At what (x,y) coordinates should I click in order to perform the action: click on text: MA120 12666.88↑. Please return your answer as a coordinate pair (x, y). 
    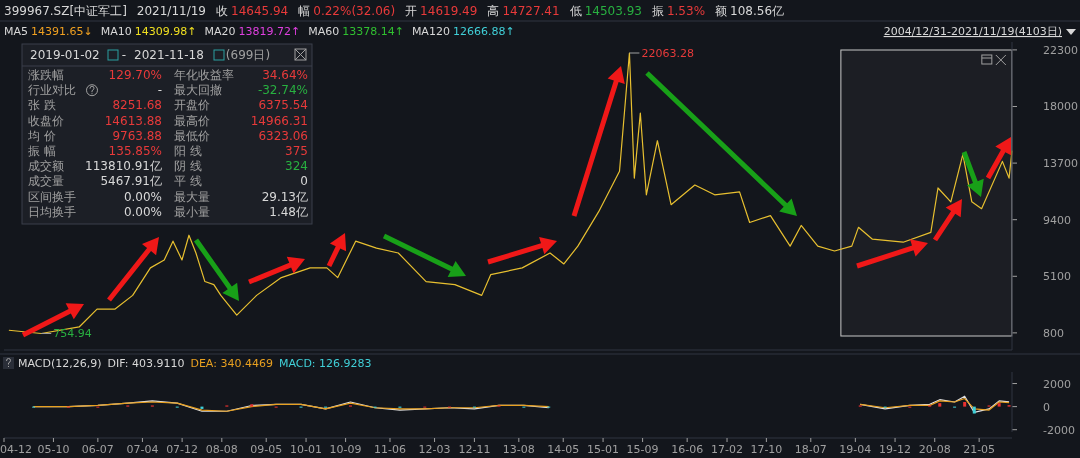
    Looking at the image, I should click on (463, 31).